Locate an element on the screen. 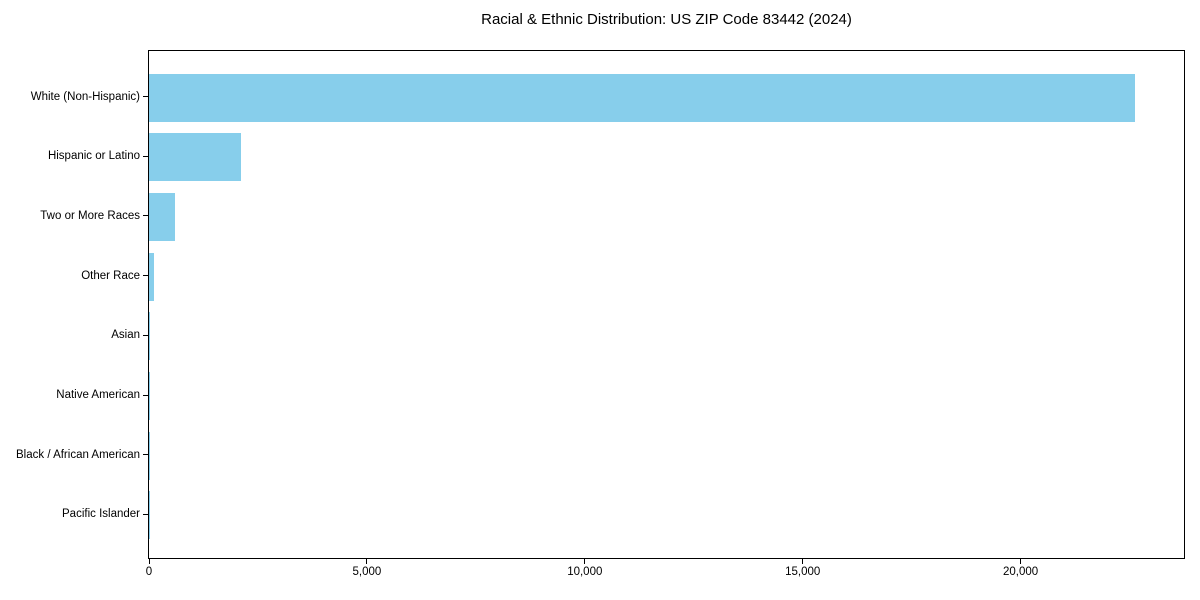  y-tick-label: White (Non-Hispanic) is located at coordinates (85, 96).